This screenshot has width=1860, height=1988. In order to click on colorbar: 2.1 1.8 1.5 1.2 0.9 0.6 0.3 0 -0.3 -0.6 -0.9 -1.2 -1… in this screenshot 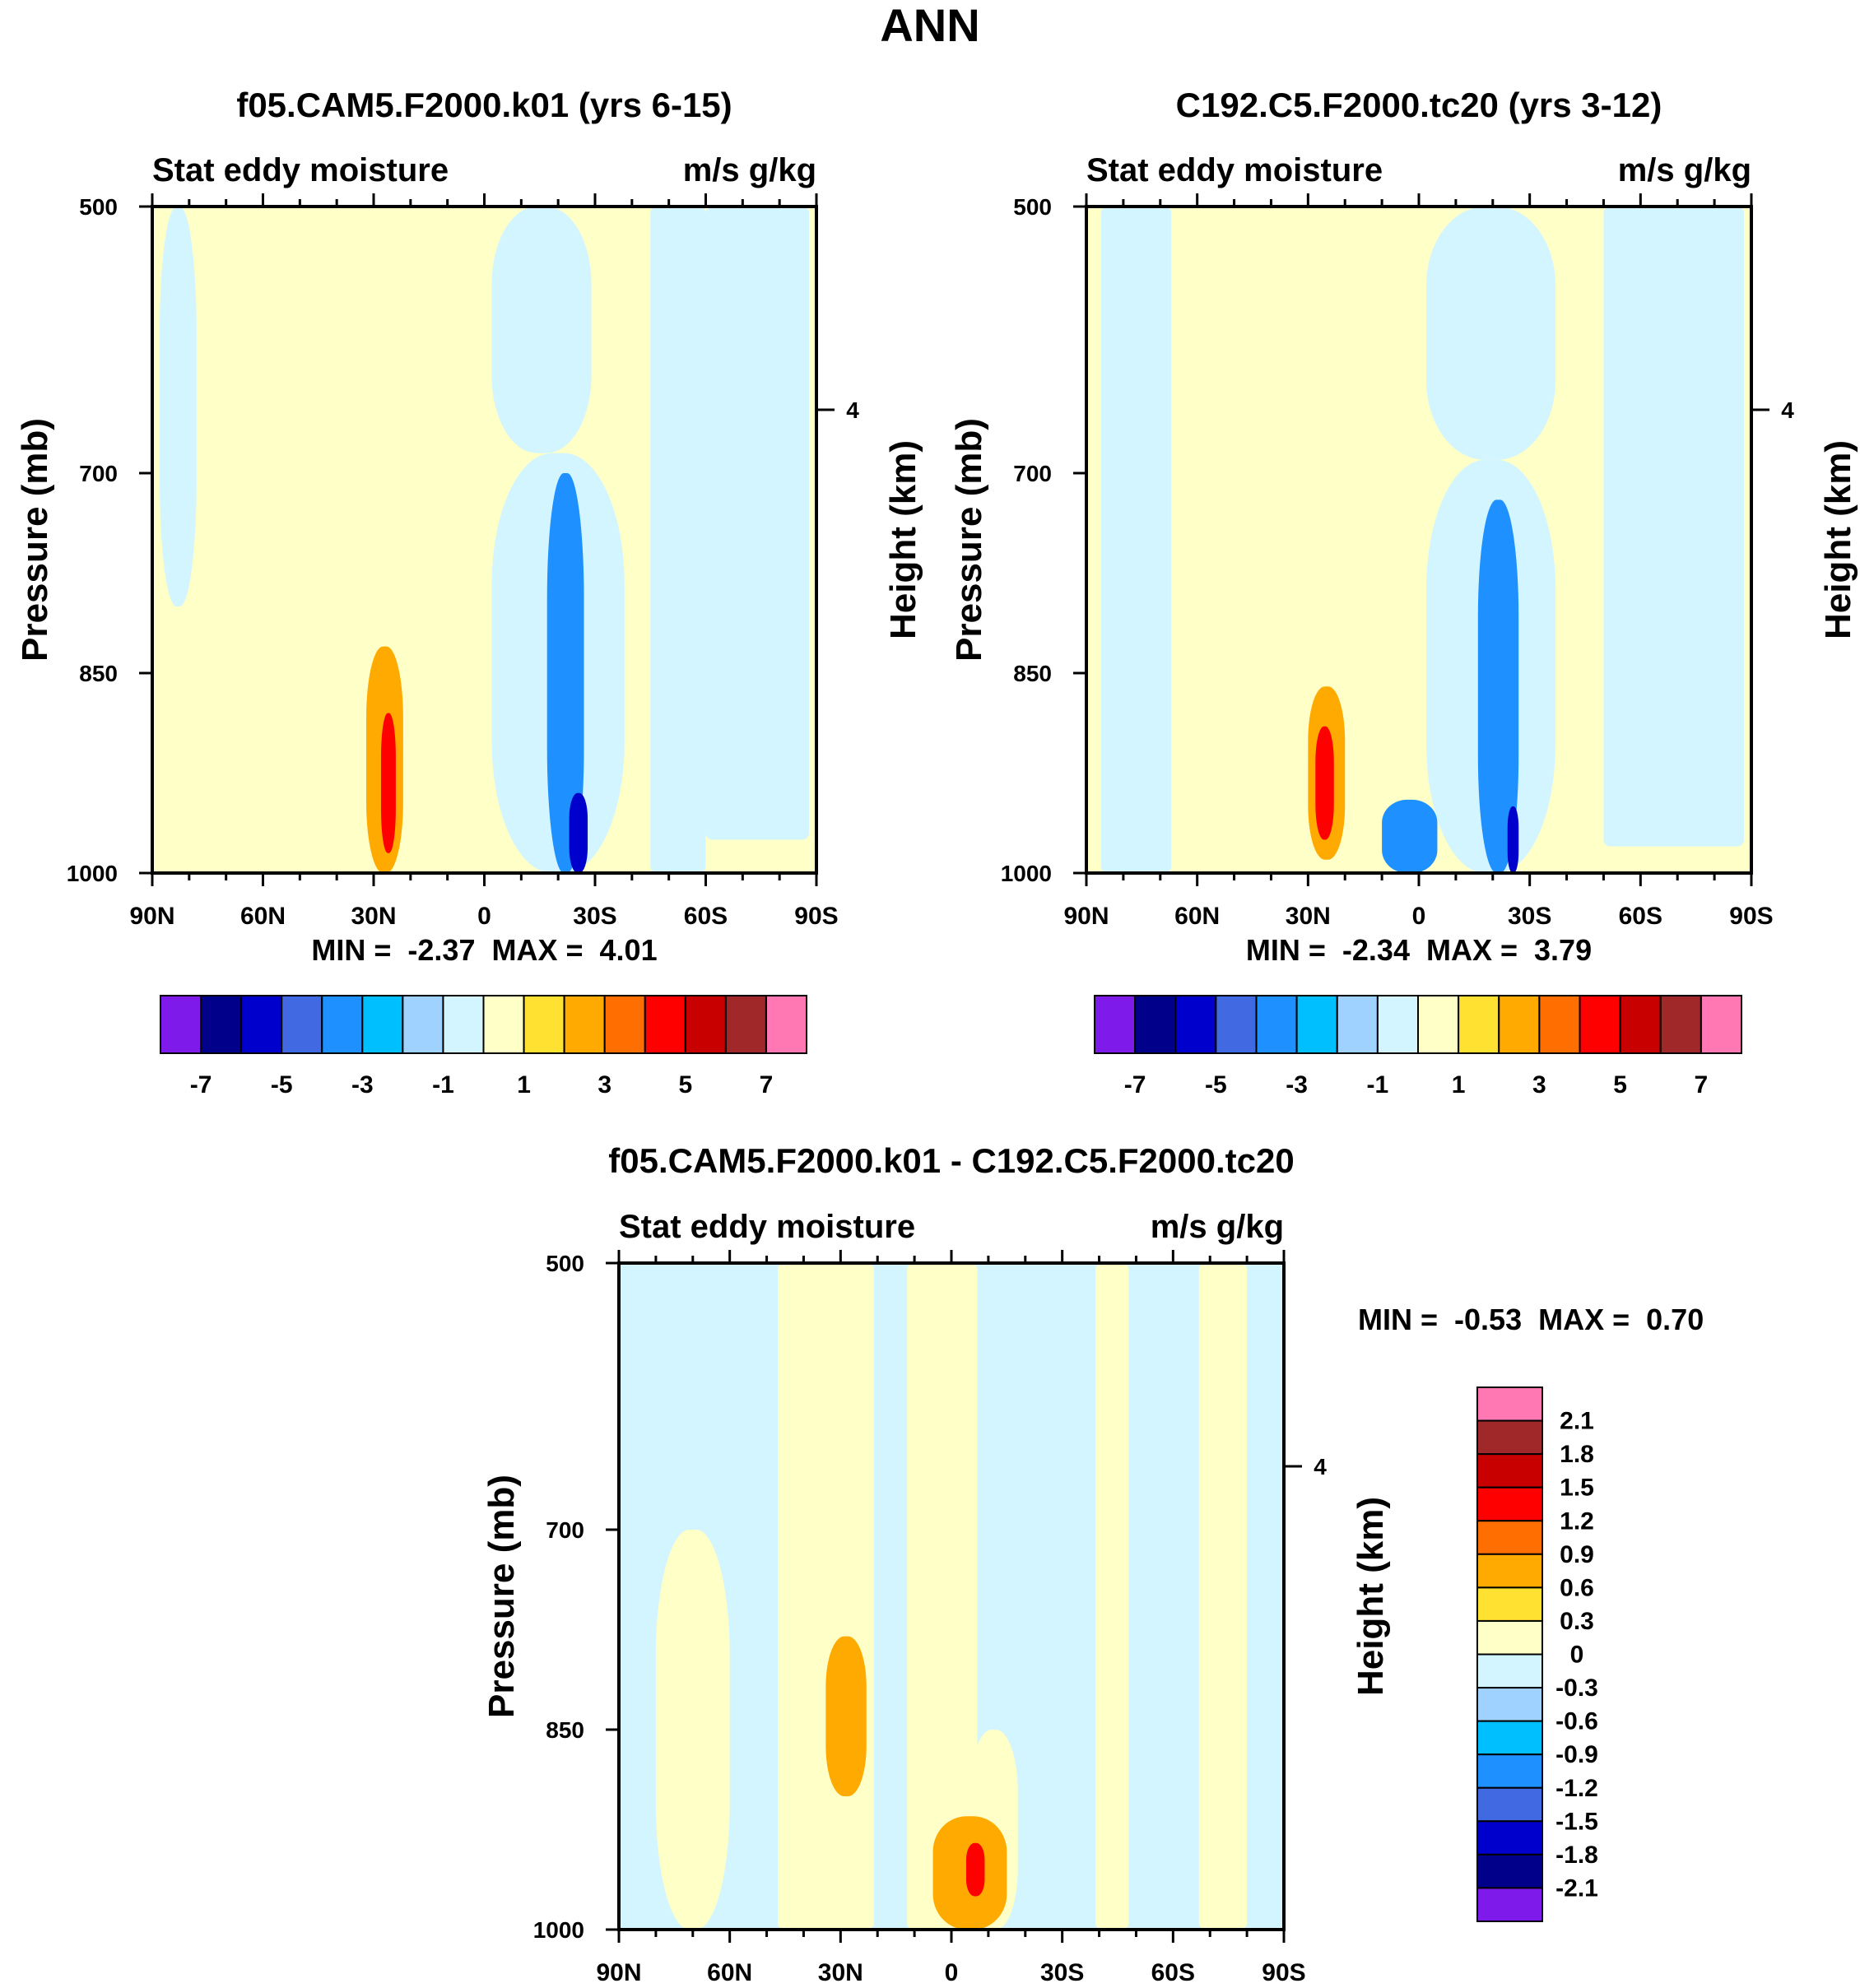, I will do `click(1537, 1654)`.